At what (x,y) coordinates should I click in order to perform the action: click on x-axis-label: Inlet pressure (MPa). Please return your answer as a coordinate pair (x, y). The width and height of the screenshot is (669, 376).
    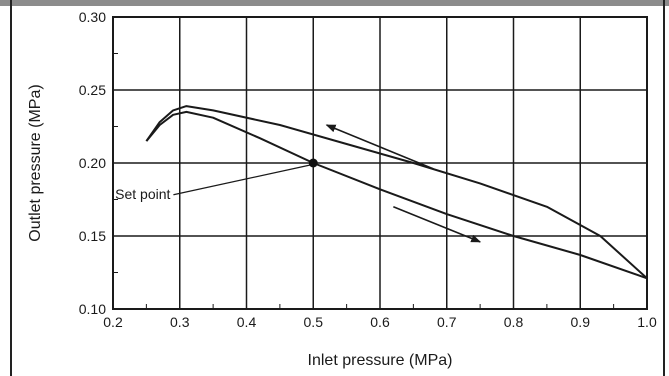
    Looking at the image, I should click on (380, 360).